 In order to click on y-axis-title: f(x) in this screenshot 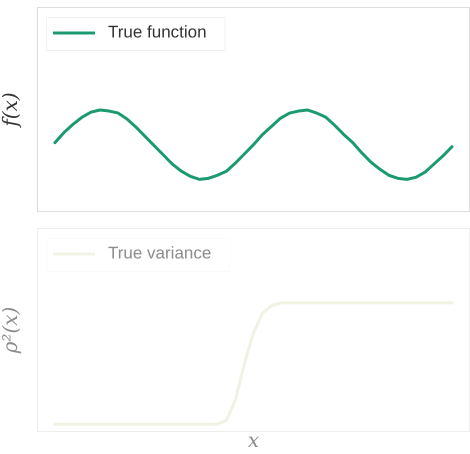, I will do `click(11, 110)`.